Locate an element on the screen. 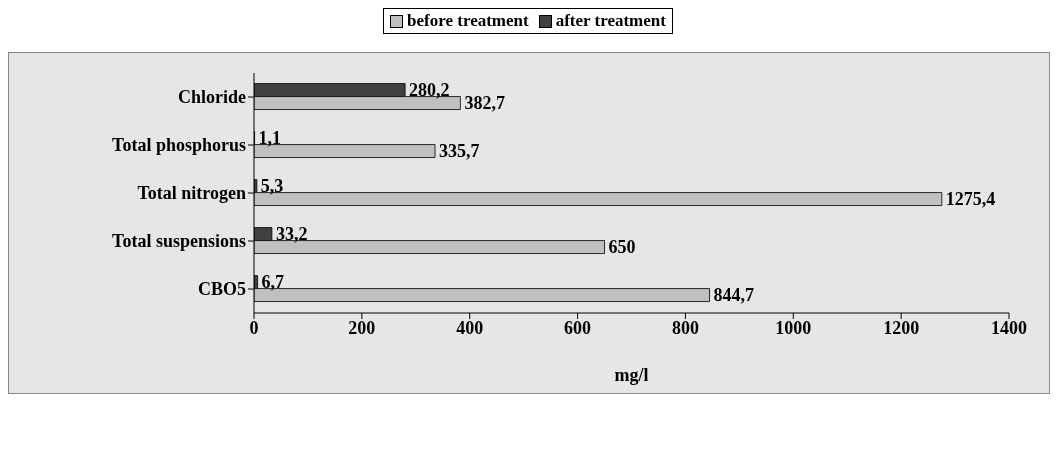 This screenshot has width=1064, height=472. data-label: 280,2 is located at coordinates (429, 90).